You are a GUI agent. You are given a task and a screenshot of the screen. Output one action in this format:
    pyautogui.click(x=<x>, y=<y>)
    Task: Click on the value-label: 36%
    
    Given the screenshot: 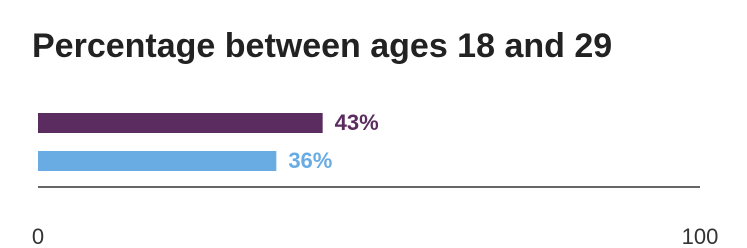 What is the action you would take?
    pyautogui.click(x=310, y=160)
    